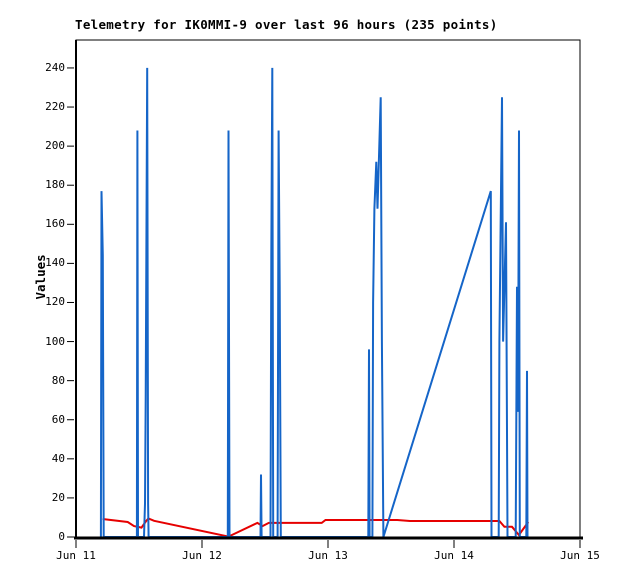  Describe the element at coordinates (55, 302) in the screenshot. I see `y-tick-label: 120` at that location.